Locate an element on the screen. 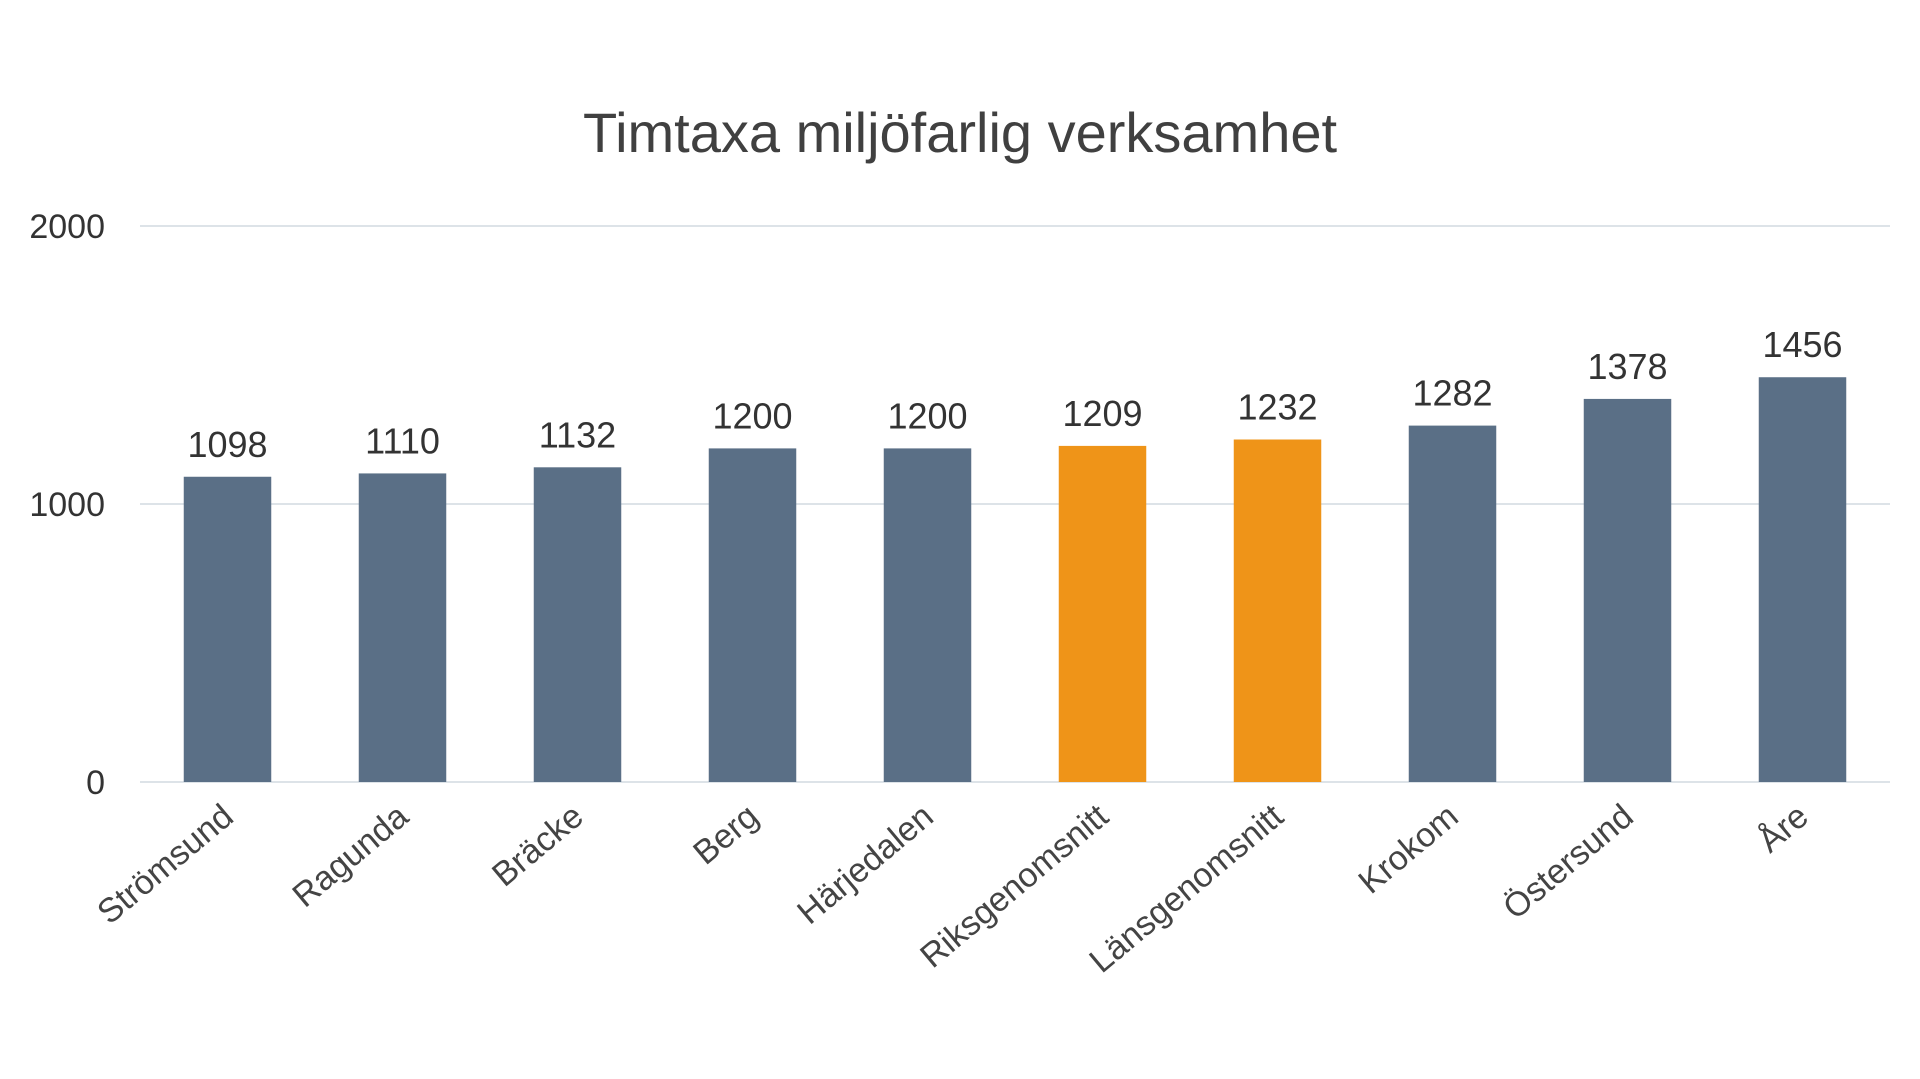  data-label: 1132 is located at coordinates (577, 434).